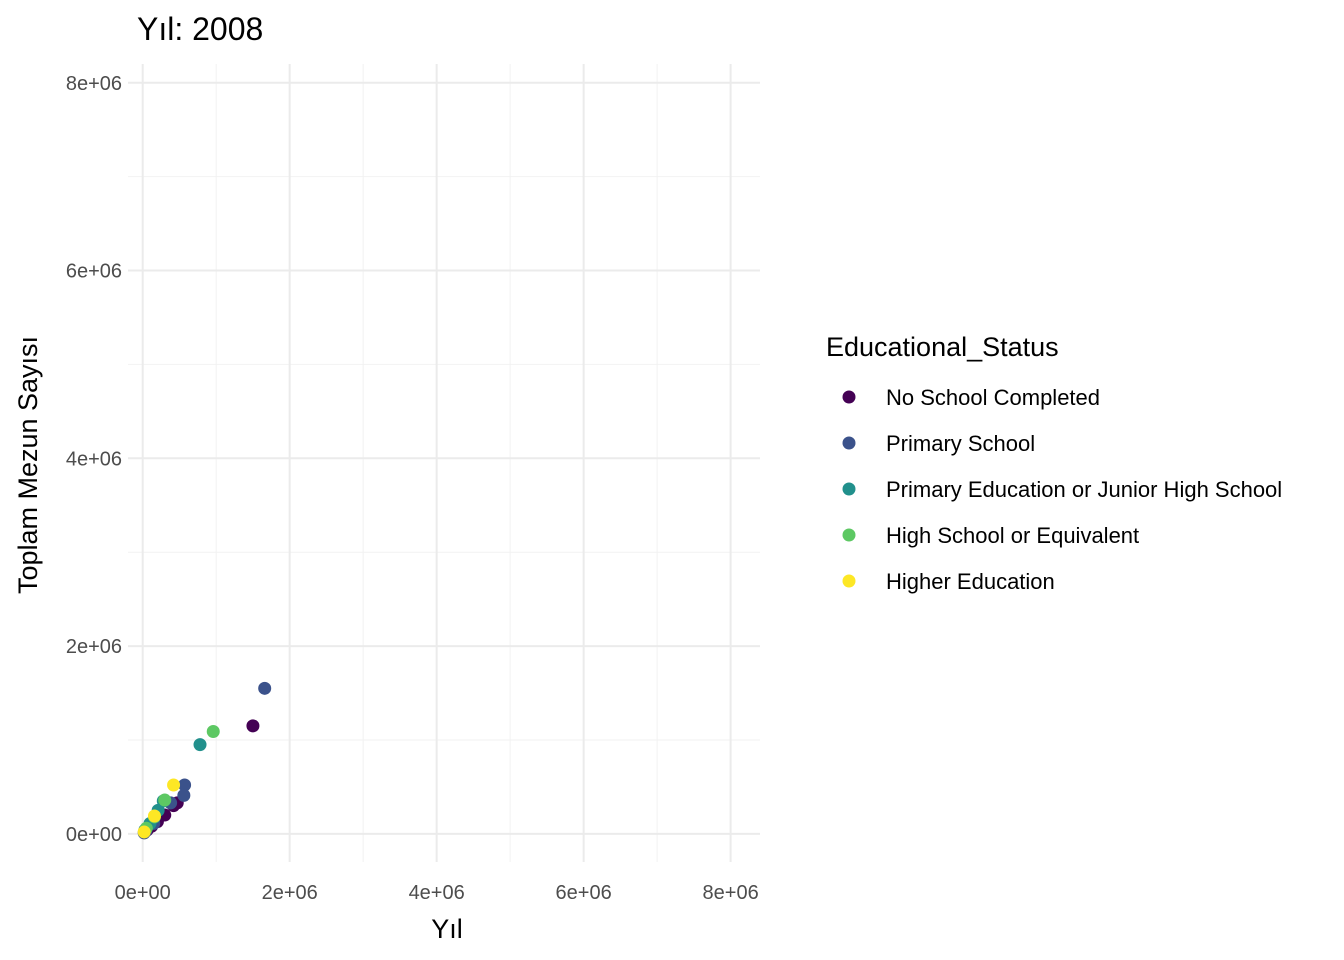 This screenshot has width=1344, height=960. What do you see at coordinates (584, 893) in the screenshot?
I see `x-tick-label: 6e+06` at bounding box center [584, 893].